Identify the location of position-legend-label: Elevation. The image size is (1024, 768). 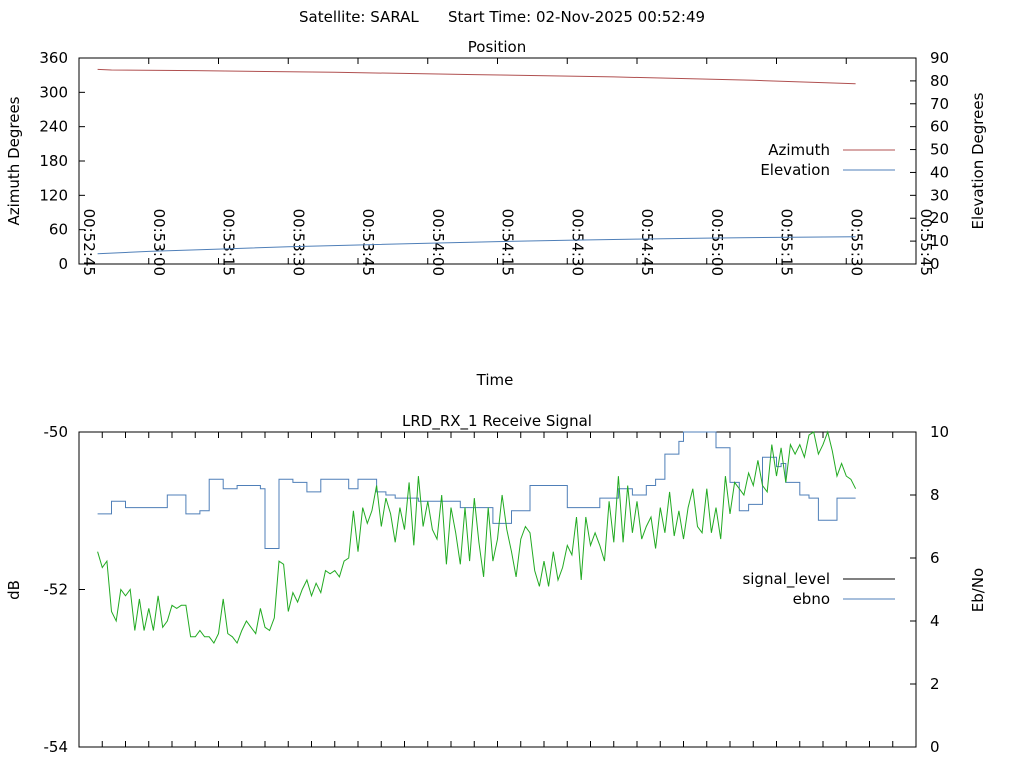
(795, 170).